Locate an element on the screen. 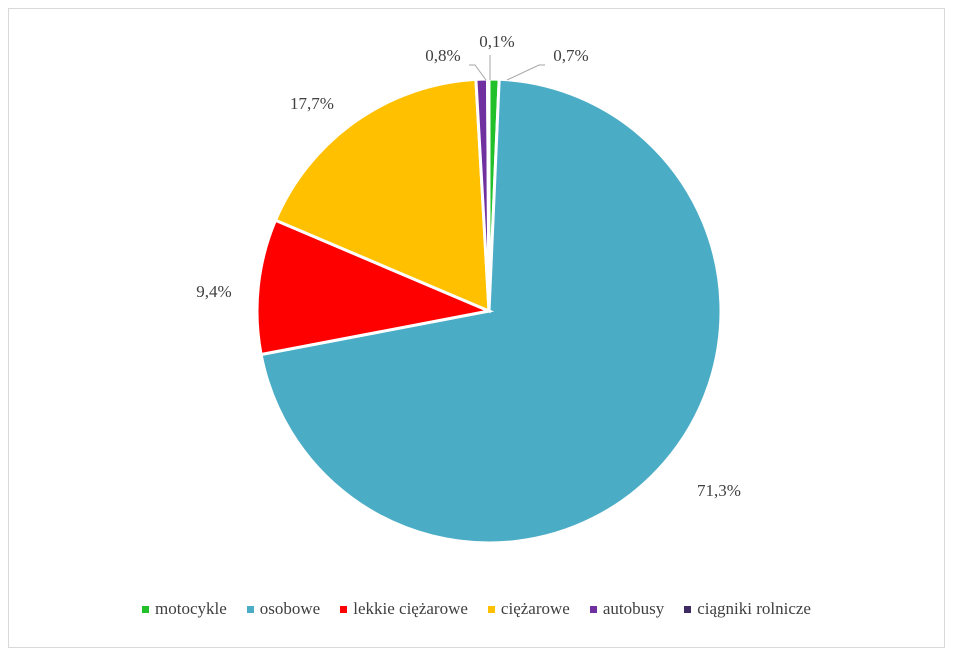 This screenshot has width=954, height=655. legend-item: autobusy is located at coordinates (627, 609).